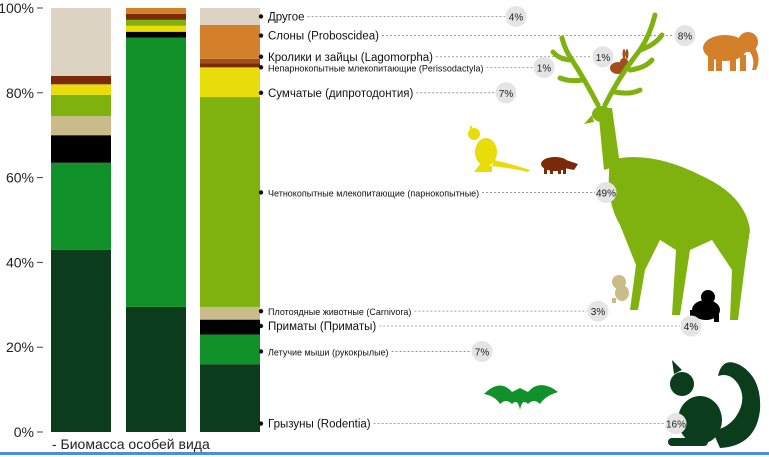 The height and width of the screenshot is (457, 769). I want to click on y-tick-label: 100%, so click(17, 8).